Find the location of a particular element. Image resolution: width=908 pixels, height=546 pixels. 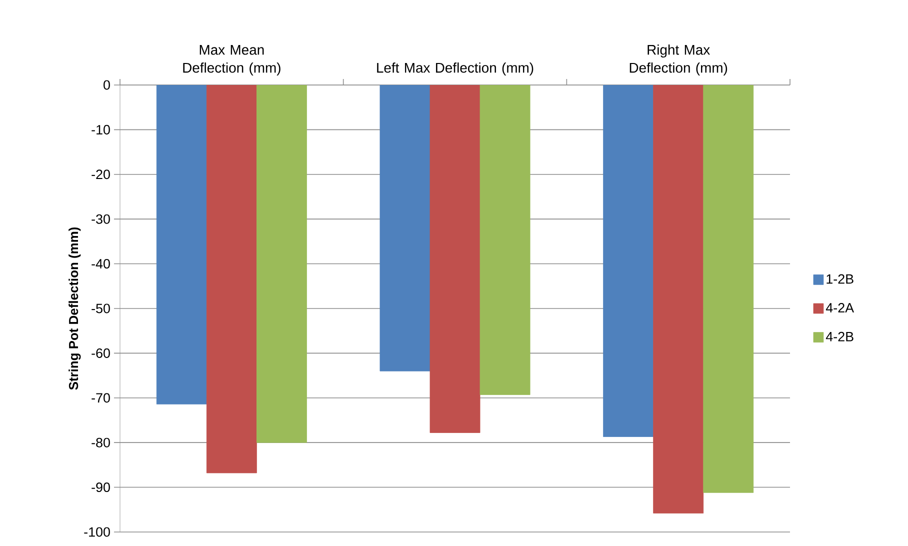

legend-label: 4-2A is located at coordinates (840, 307).